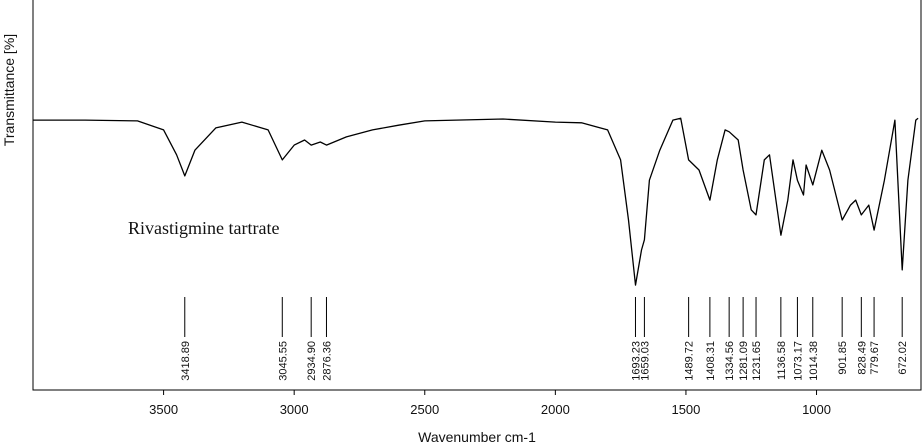  I want to click on peak-label: 1659.03, so click(645, 361).